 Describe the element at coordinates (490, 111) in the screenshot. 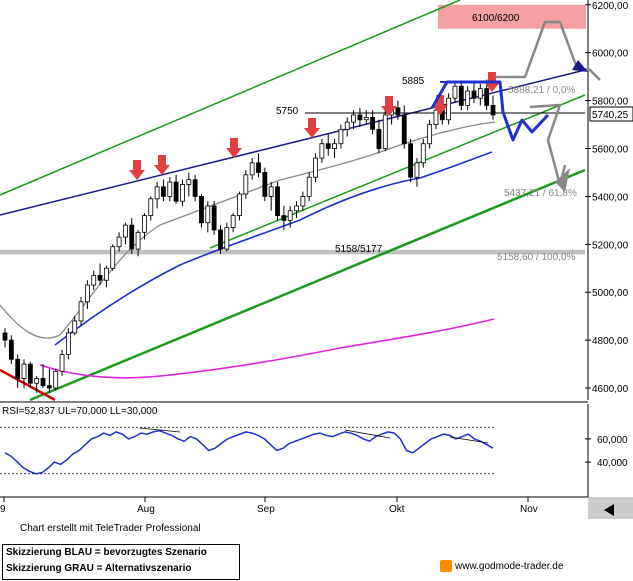

I see `scenario-blue-sketch` at that location.